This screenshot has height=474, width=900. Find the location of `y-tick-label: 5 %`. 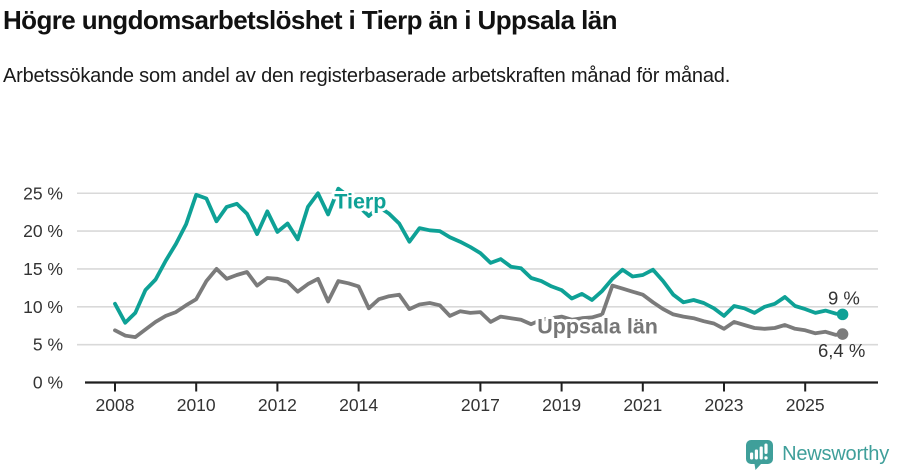

y-tick-label: 5 % is located at coordinates (48, 345).